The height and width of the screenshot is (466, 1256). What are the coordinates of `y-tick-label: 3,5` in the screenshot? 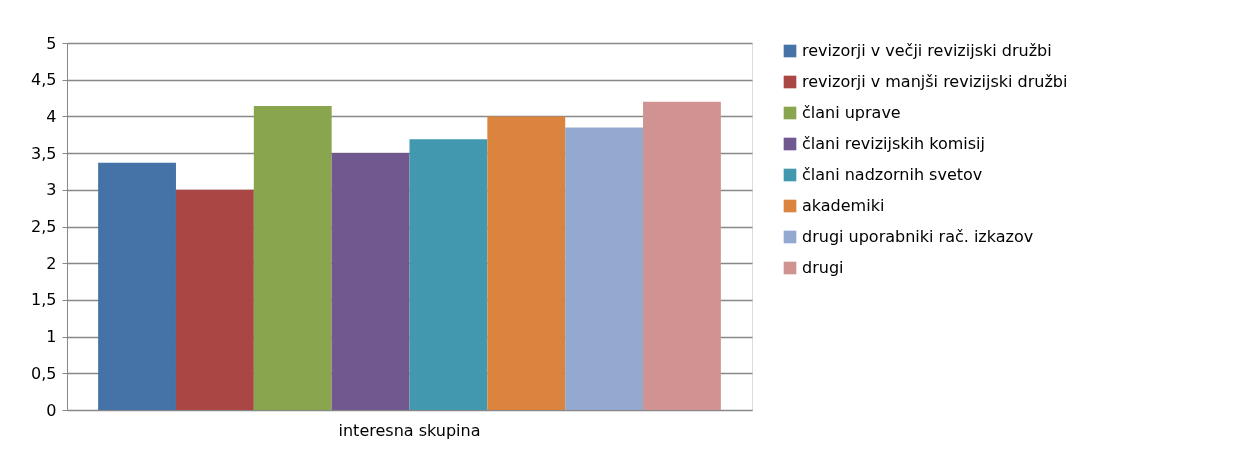 It's located at (44, 153).